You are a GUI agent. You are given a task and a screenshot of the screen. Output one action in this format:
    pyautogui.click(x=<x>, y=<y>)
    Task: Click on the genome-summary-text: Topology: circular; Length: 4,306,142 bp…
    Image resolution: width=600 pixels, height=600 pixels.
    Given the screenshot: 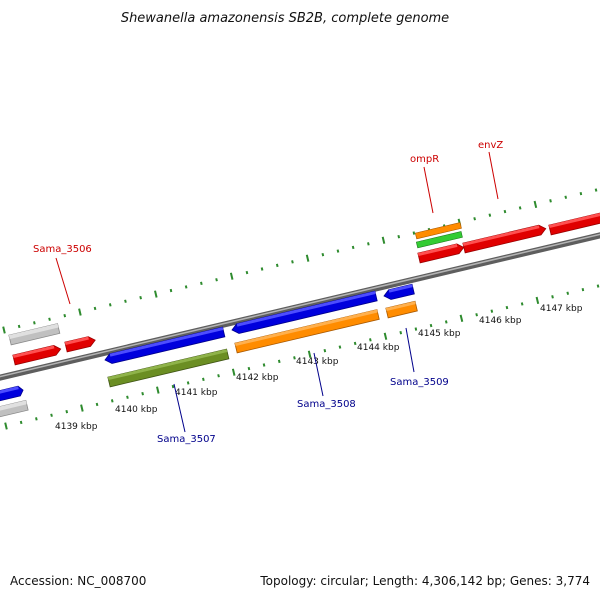 What is the action you would take?
    pyautogui.click(x=424, y=581)
    